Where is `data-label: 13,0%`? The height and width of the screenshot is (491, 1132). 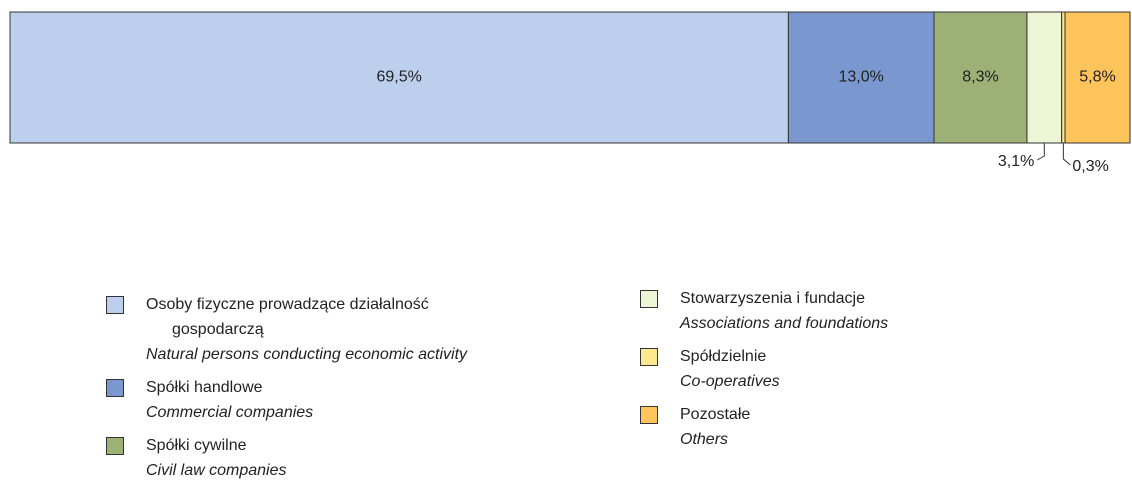
data-label: 13,0% is located at coordinates (861, 77).